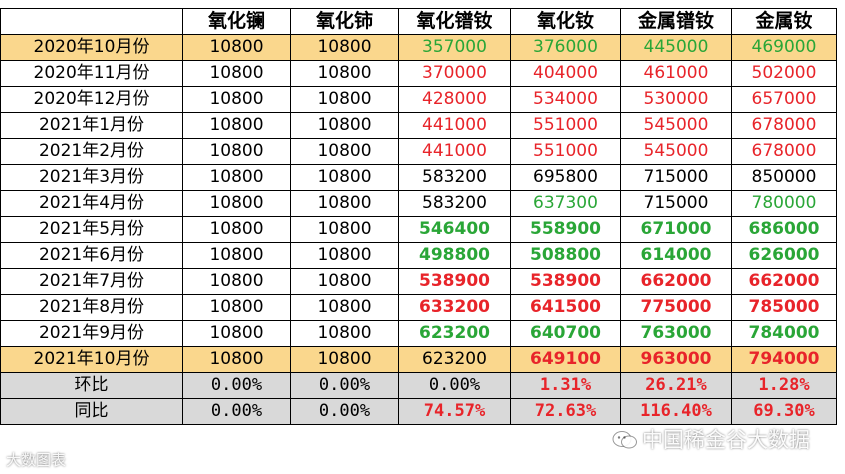 The width and height of the screenshot is (845, 474). Describe the element at coordinates (676, 359) in the screenshot. I see `table-cell: 963000` at that location.